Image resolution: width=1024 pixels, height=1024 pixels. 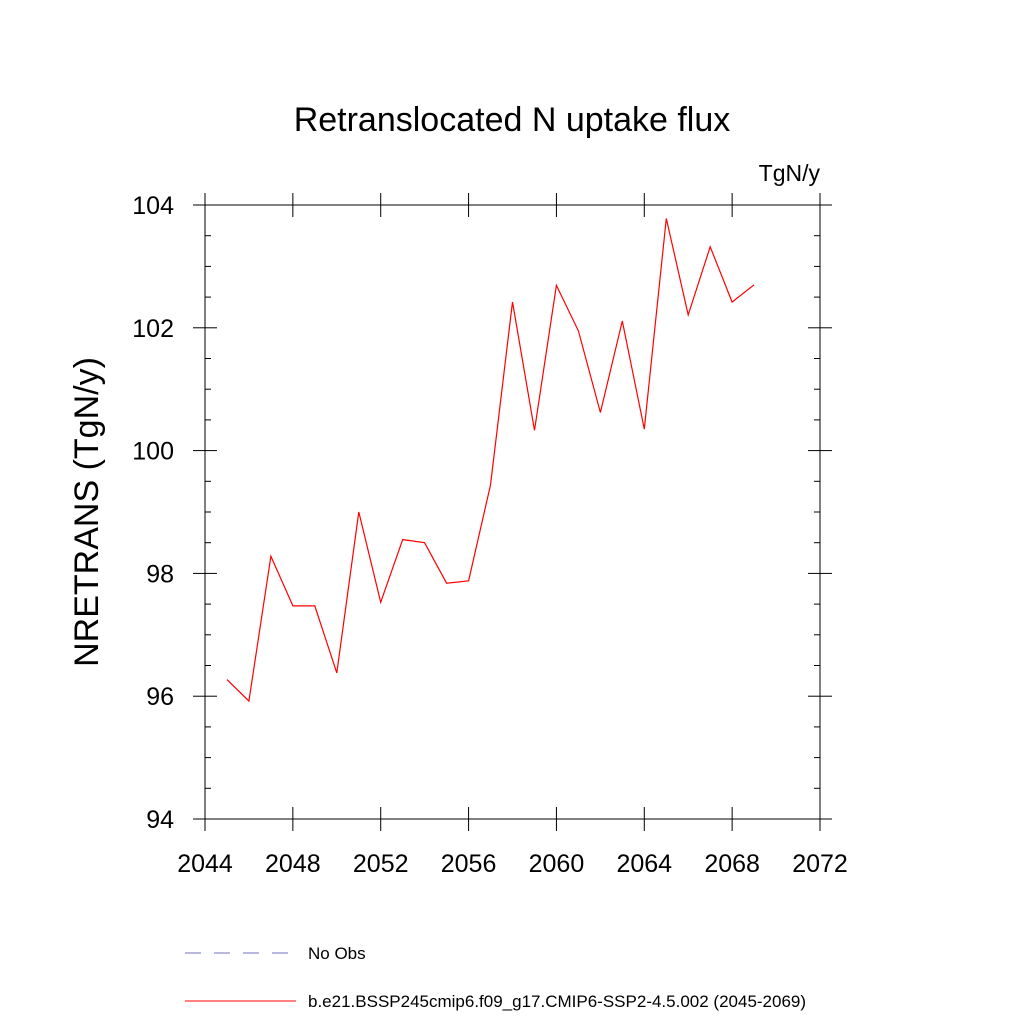 I want to click on y-tick-label: 104, so click(x=153, y=206).